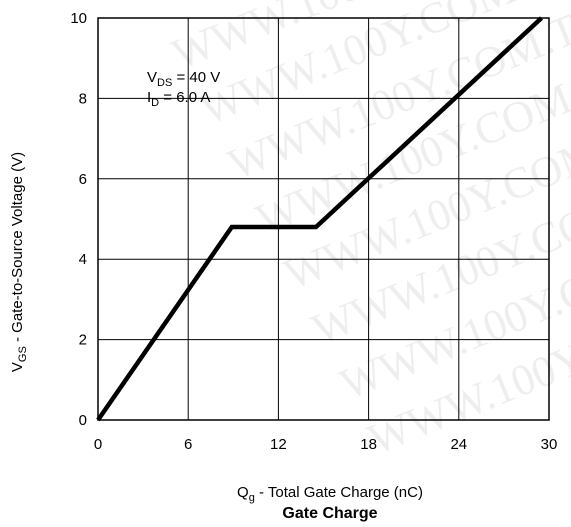 The height and width of the screenshot is (527, 571). Describe the element at coordinates (368, 444) in the screenshot. I see `x-tick-label: 18` at that location.